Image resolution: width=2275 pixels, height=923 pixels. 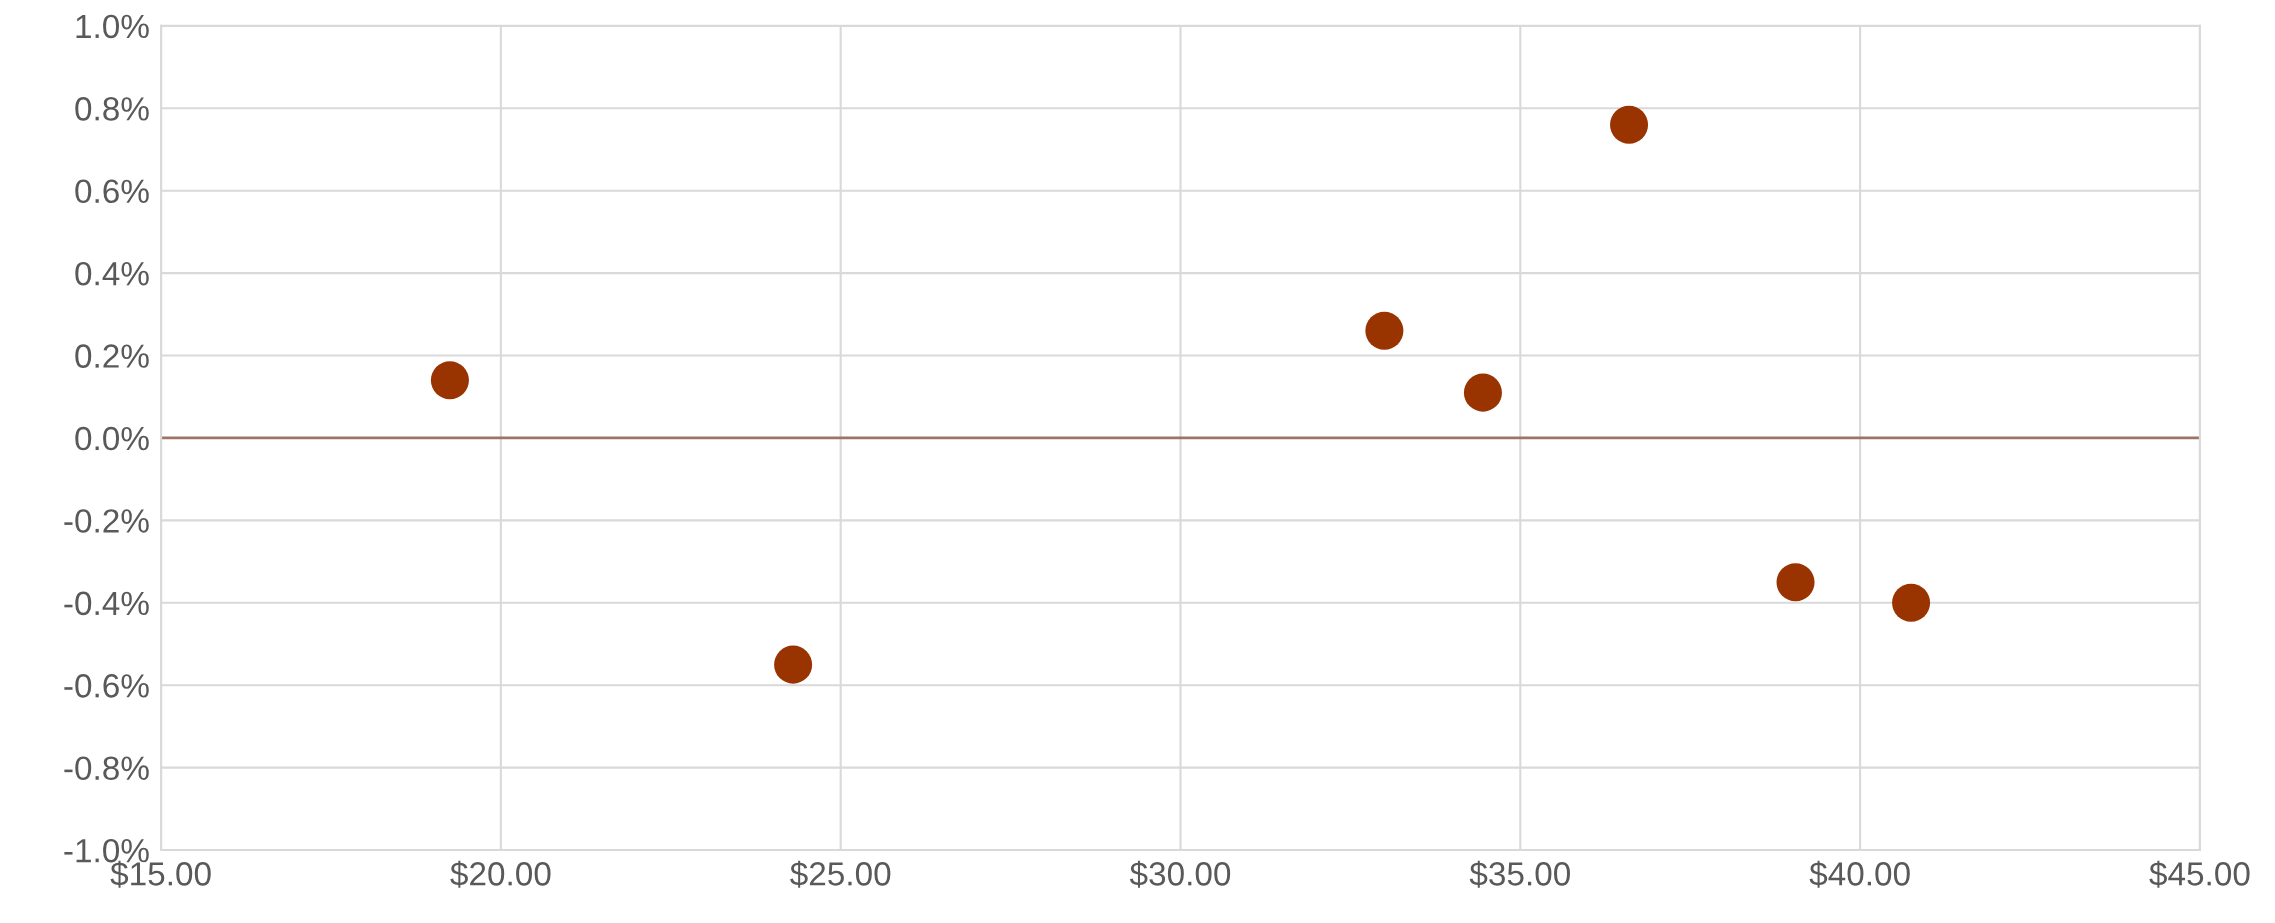 I want to click on x-tick-label: $20.00, so click(x=500, y=874).